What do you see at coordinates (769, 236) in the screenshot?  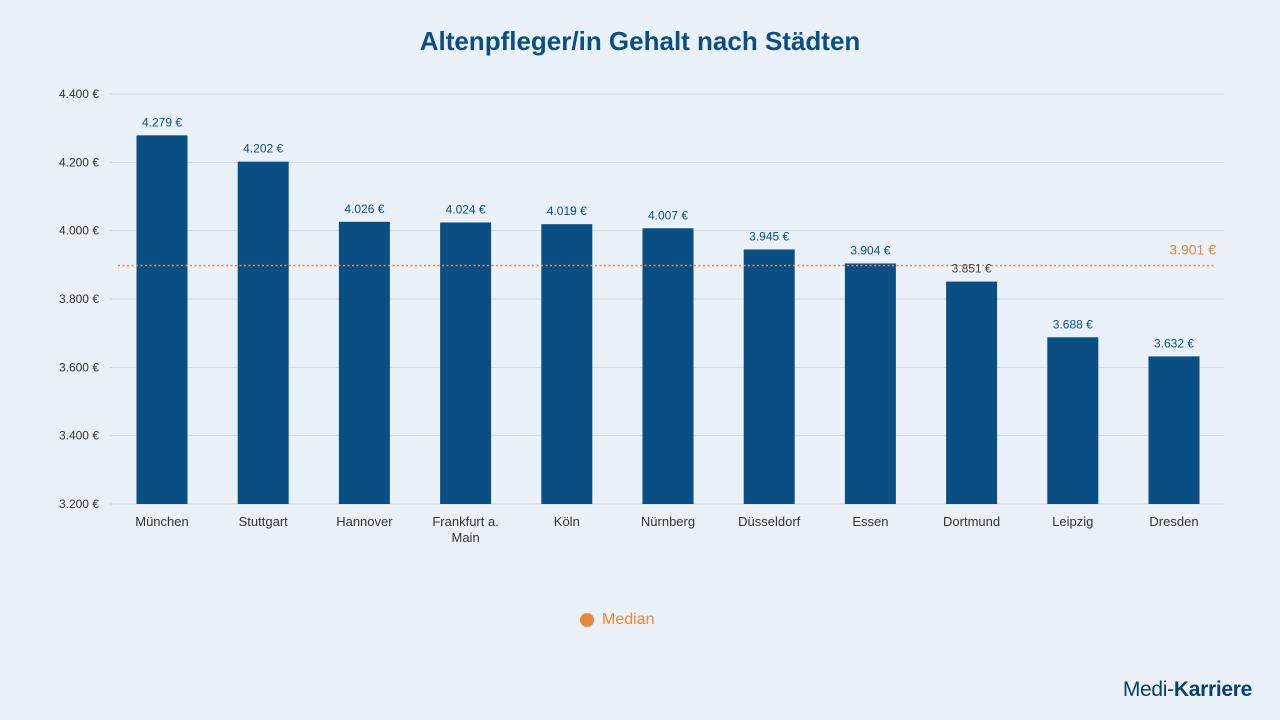 I see `bar-value-label: 3.945 €` at bounding box center [769, 236].